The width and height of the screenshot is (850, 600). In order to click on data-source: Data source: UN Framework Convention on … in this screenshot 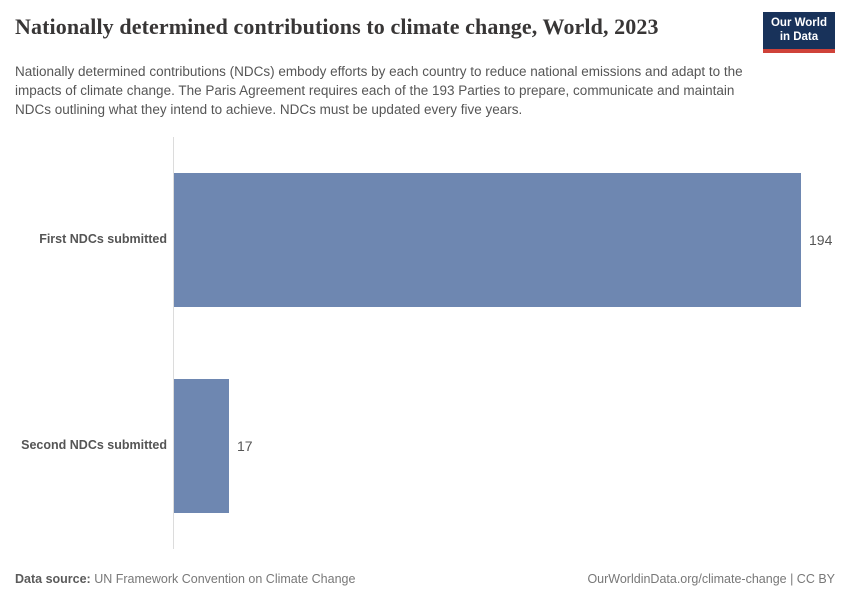, I will do `click(185, 579)`.